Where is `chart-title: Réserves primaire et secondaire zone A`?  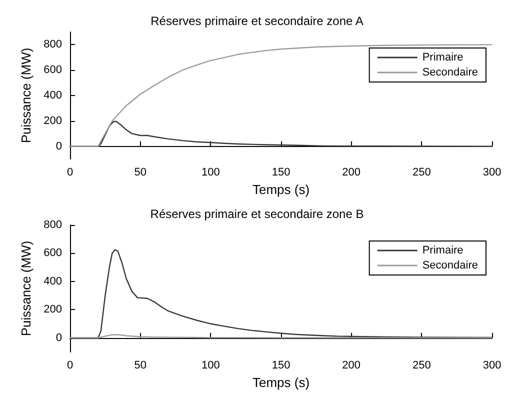 chart-title: Réserves primaire et secondaire zone A is located at coordinates (257, 21).